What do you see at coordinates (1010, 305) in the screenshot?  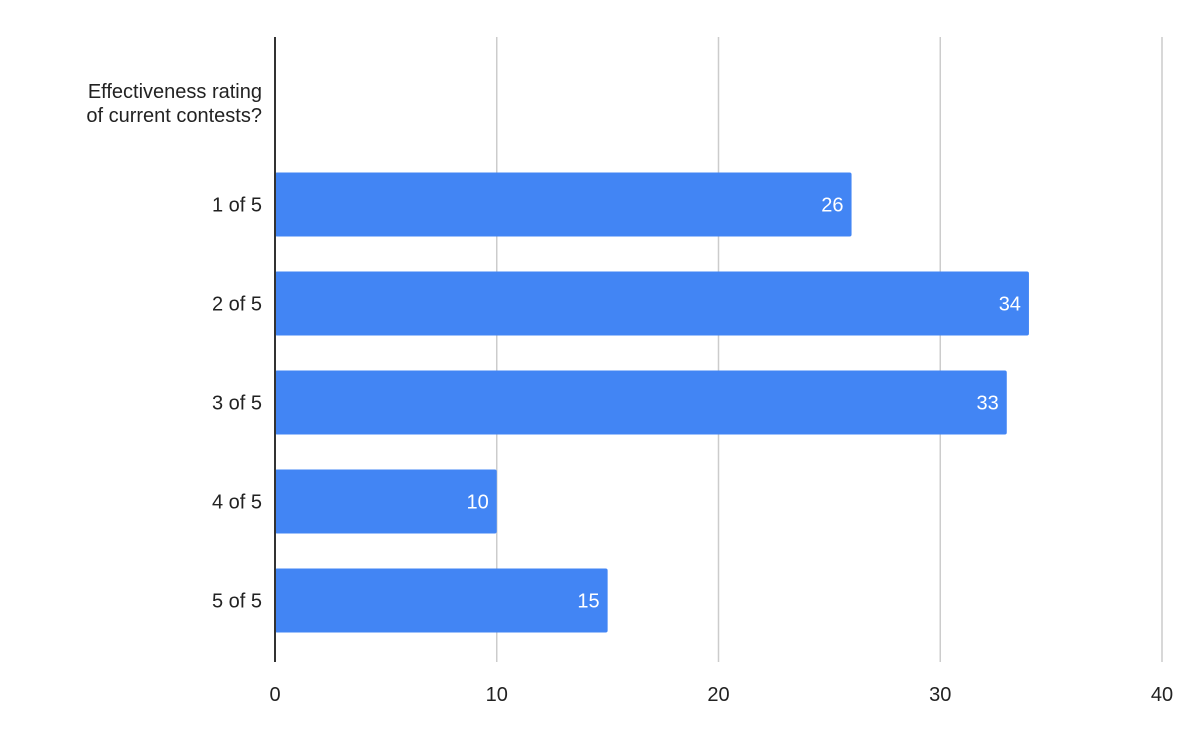 I see `data-label-2: 34` at bounding box center [1010, 305].